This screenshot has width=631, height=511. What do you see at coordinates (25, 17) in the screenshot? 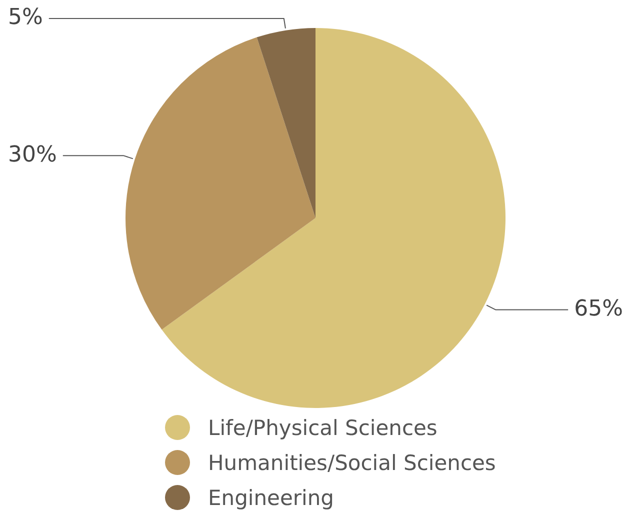
I see `data-label: 5%` at bounding box center [25, 17].